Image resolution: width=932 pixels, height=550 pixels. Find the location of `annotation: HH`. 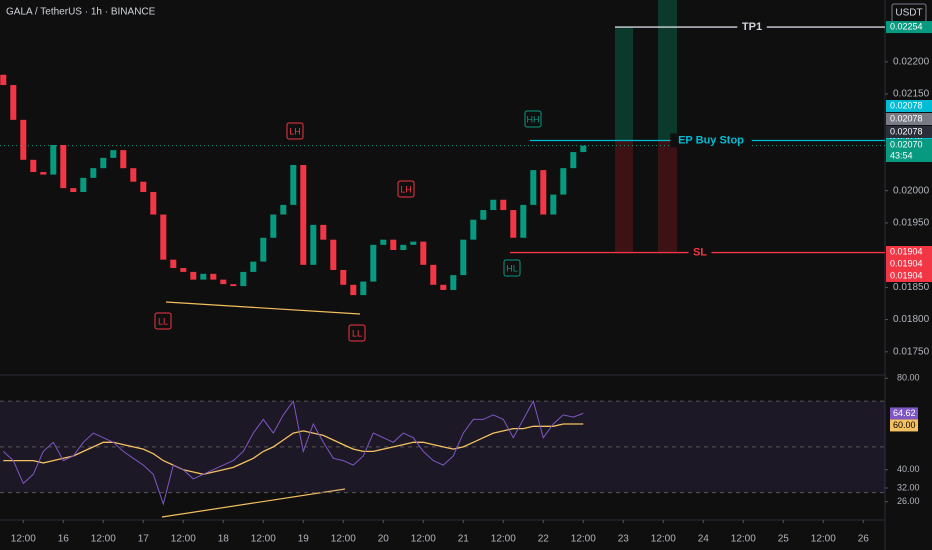

annotation: HH is located at coordinates (533, 119).